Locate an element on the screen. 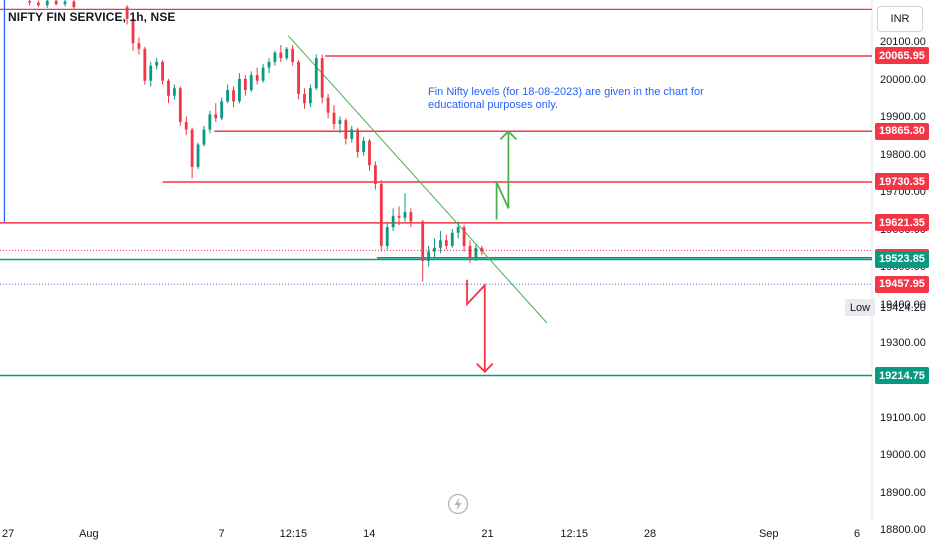 The width and height of the screenshot is (932, 550). price-tag-5: 19523.85 is located at coordinates (902, 259).